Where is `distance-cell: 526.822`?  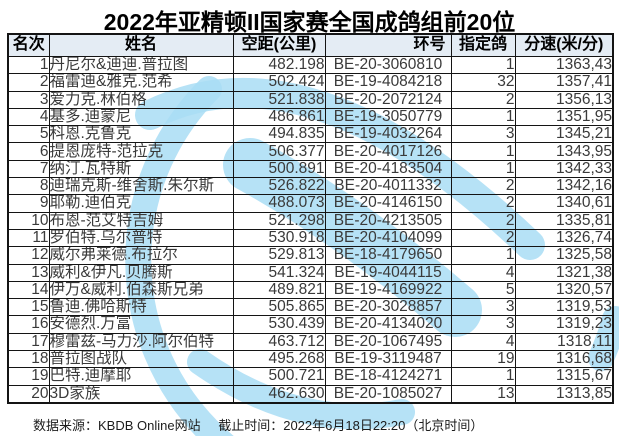 distance-cell: 526.822 is located at coordinates (279, 186).